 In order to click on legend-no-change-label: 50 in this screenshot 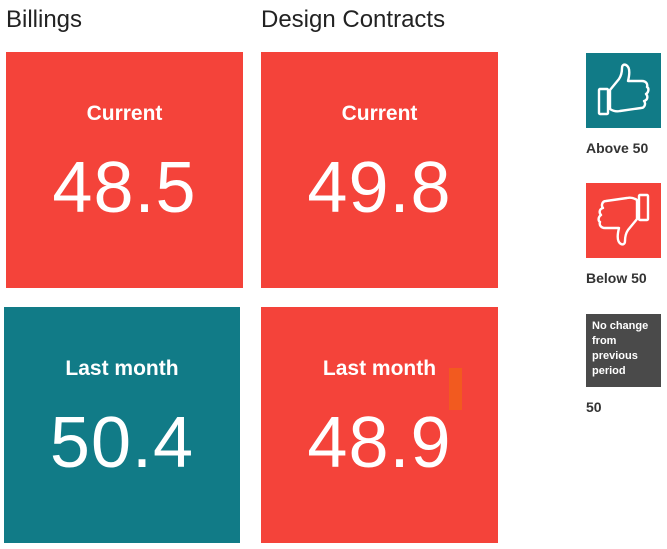, I will do `click(594, 407)`.